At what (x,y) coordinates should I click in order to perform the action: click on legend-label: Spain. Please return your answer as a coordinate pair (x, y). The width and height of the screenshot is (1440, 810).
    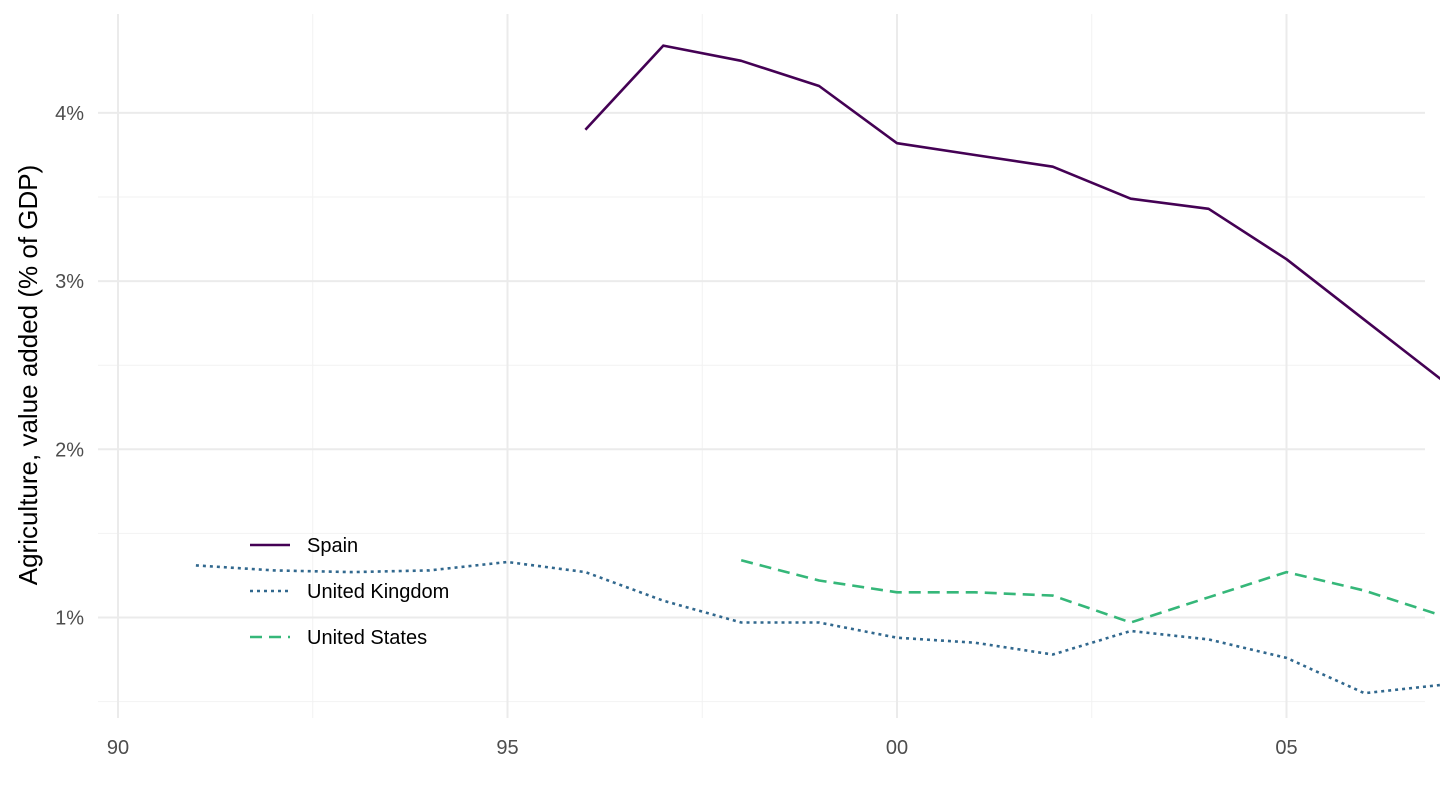
    Looking at the image, I should click on (332, 546).